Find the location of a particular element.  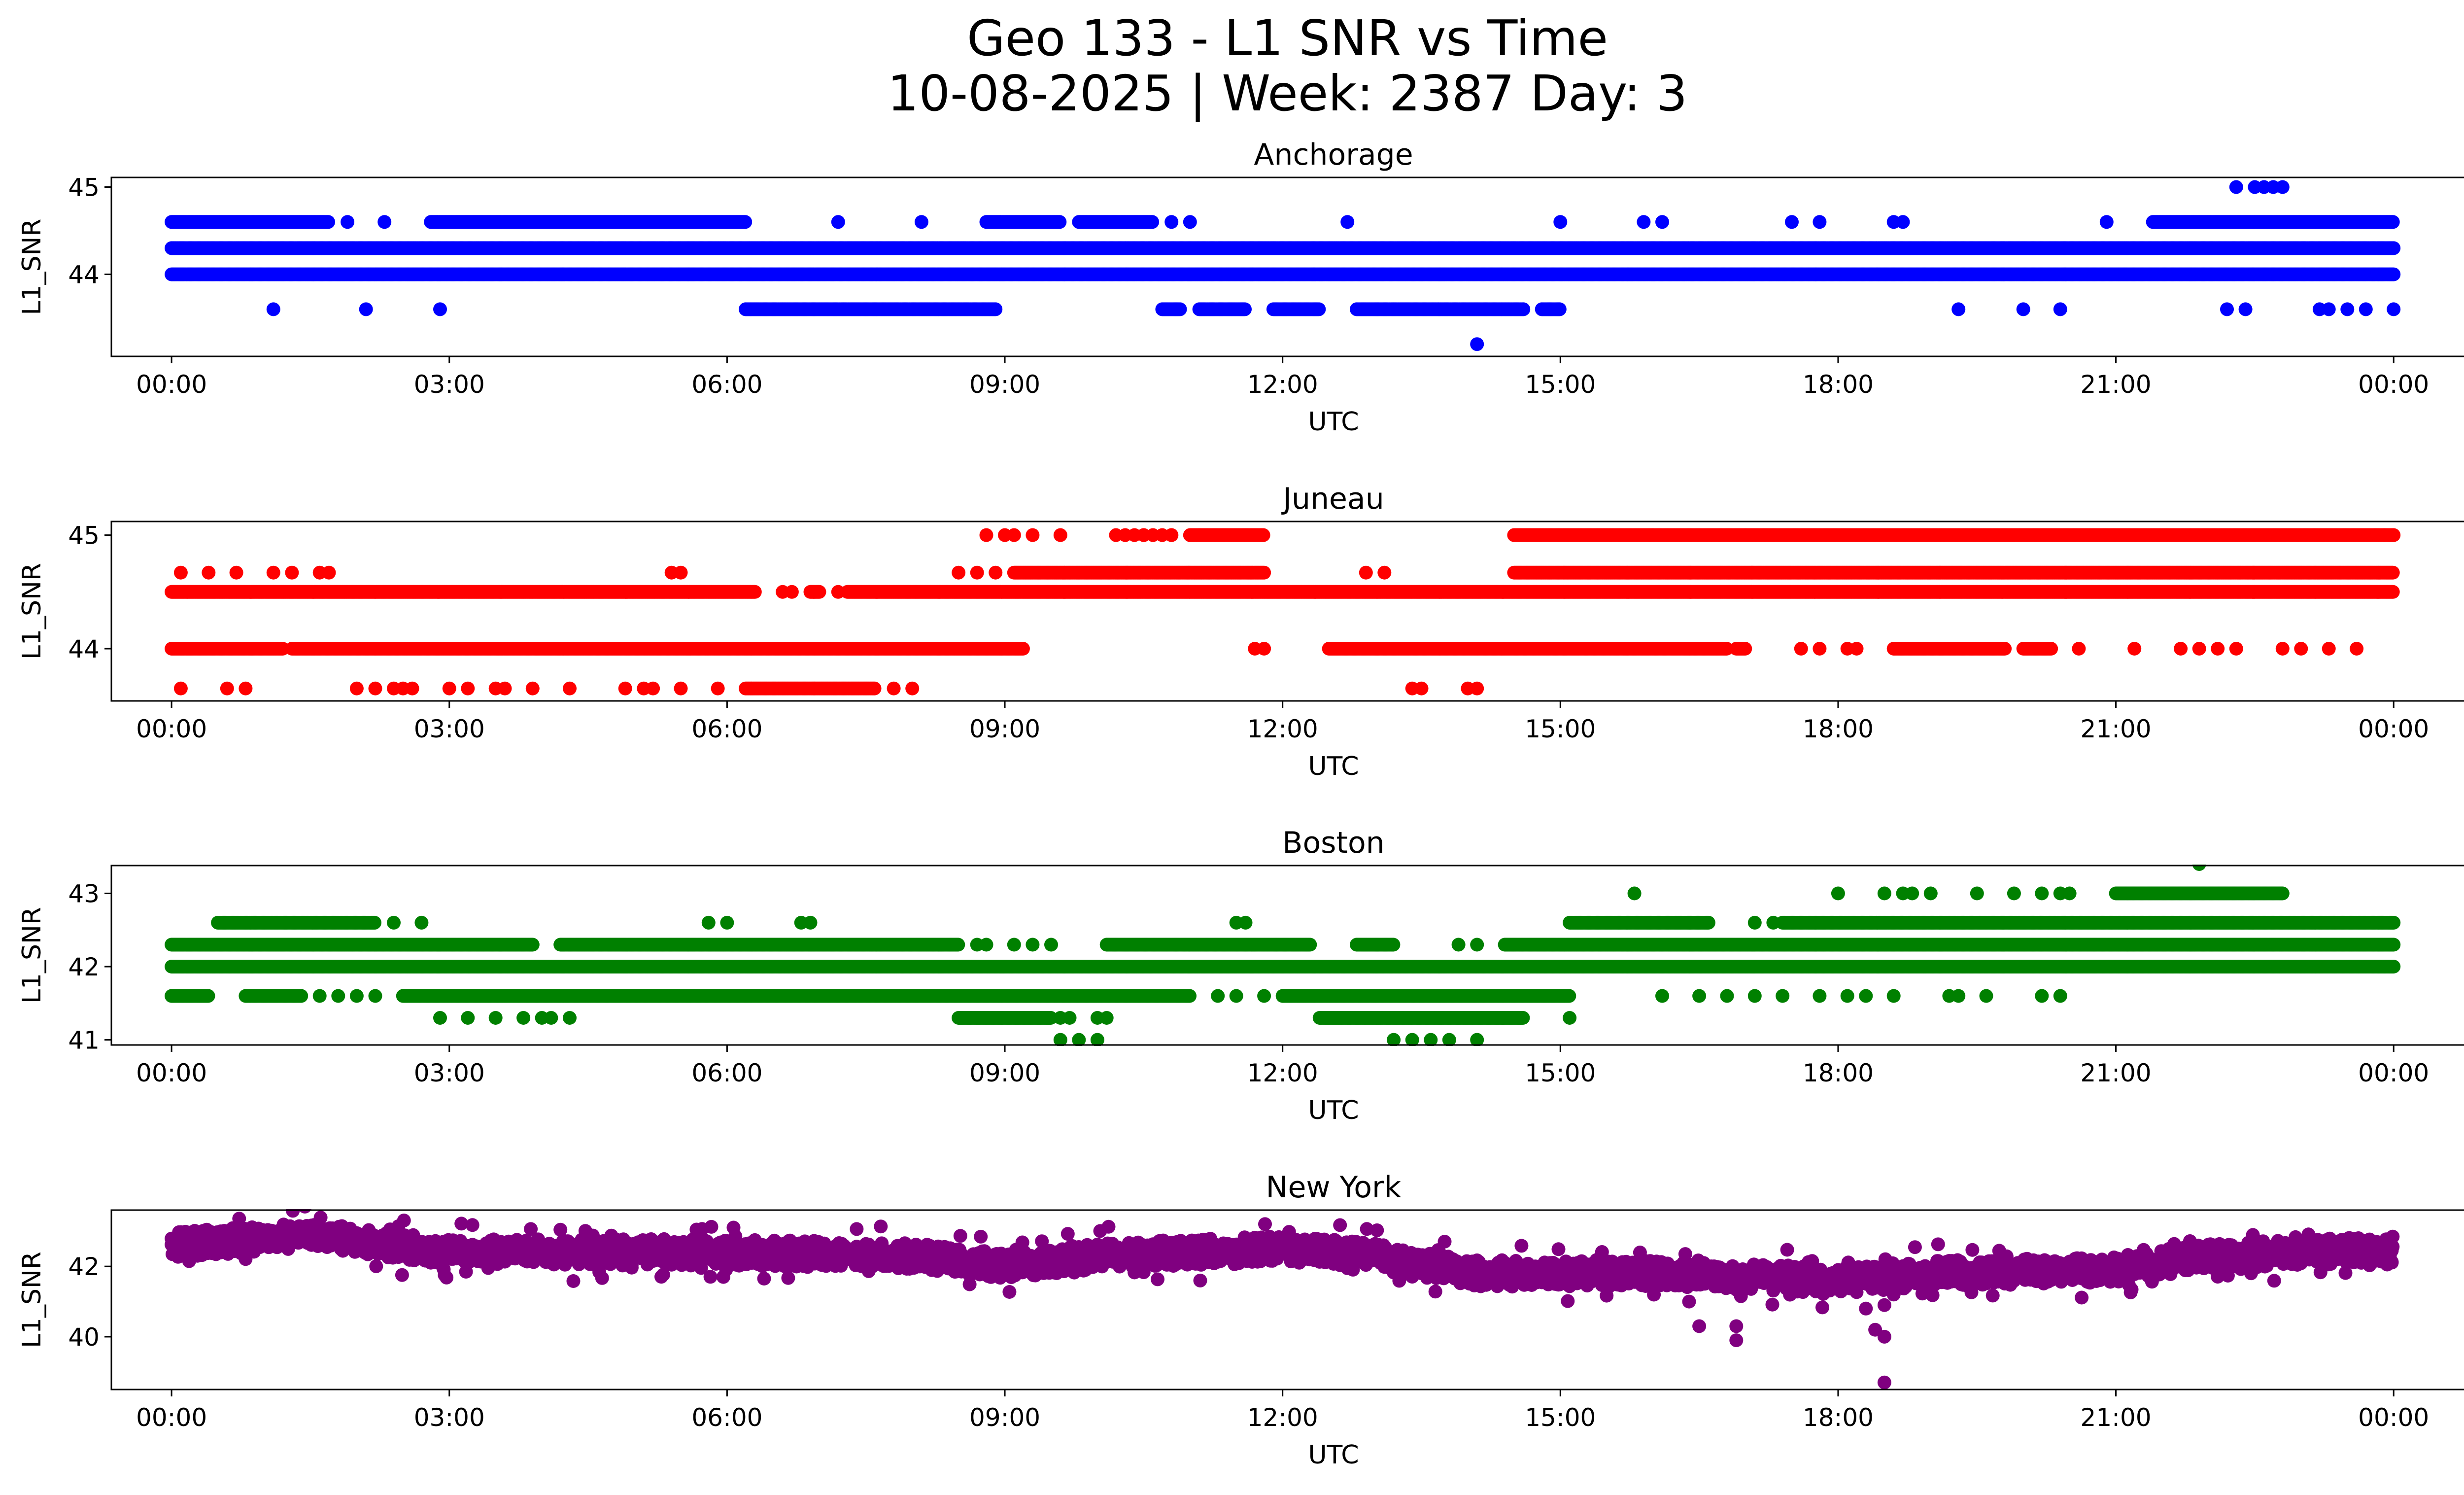

scatter-points is located at coordinates (1283, 265).